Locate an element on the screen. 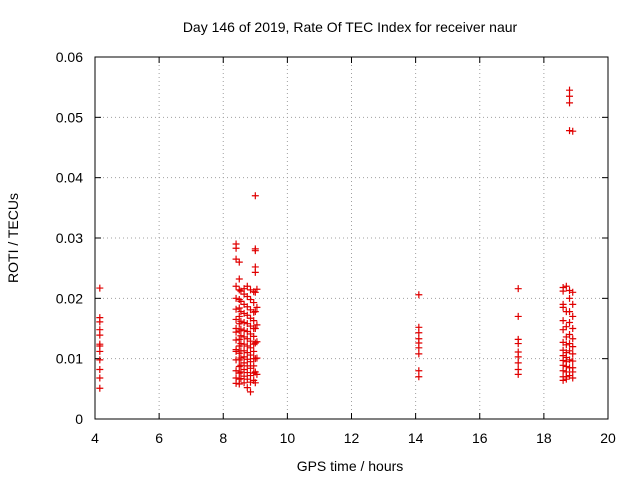  x-tick-label: 20 is located at coordinates (608, 438).